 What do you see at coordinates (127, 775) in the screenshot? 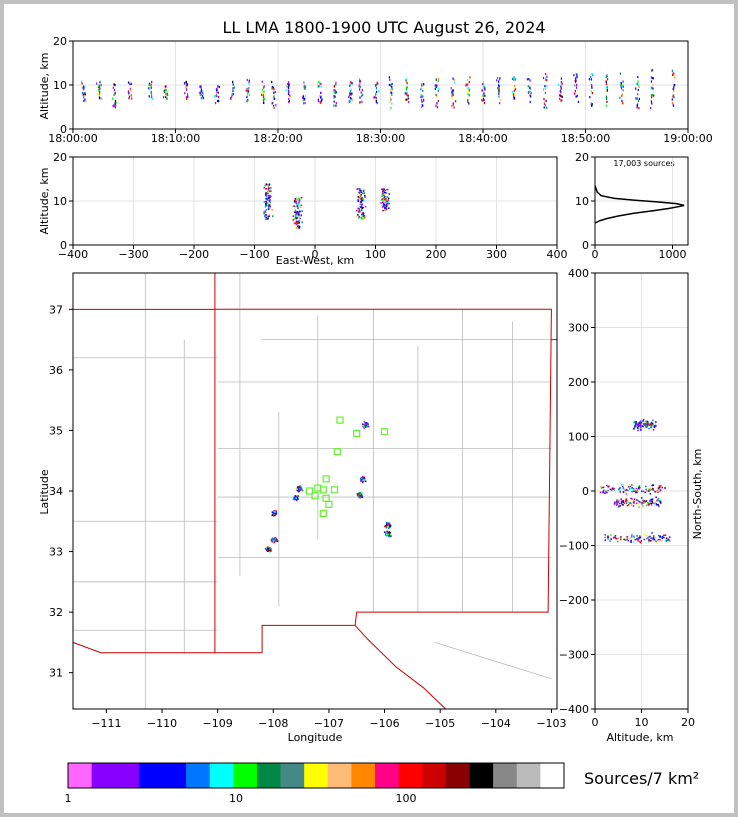
I see `colorbar-swatch` at bounding box center [127, 775].